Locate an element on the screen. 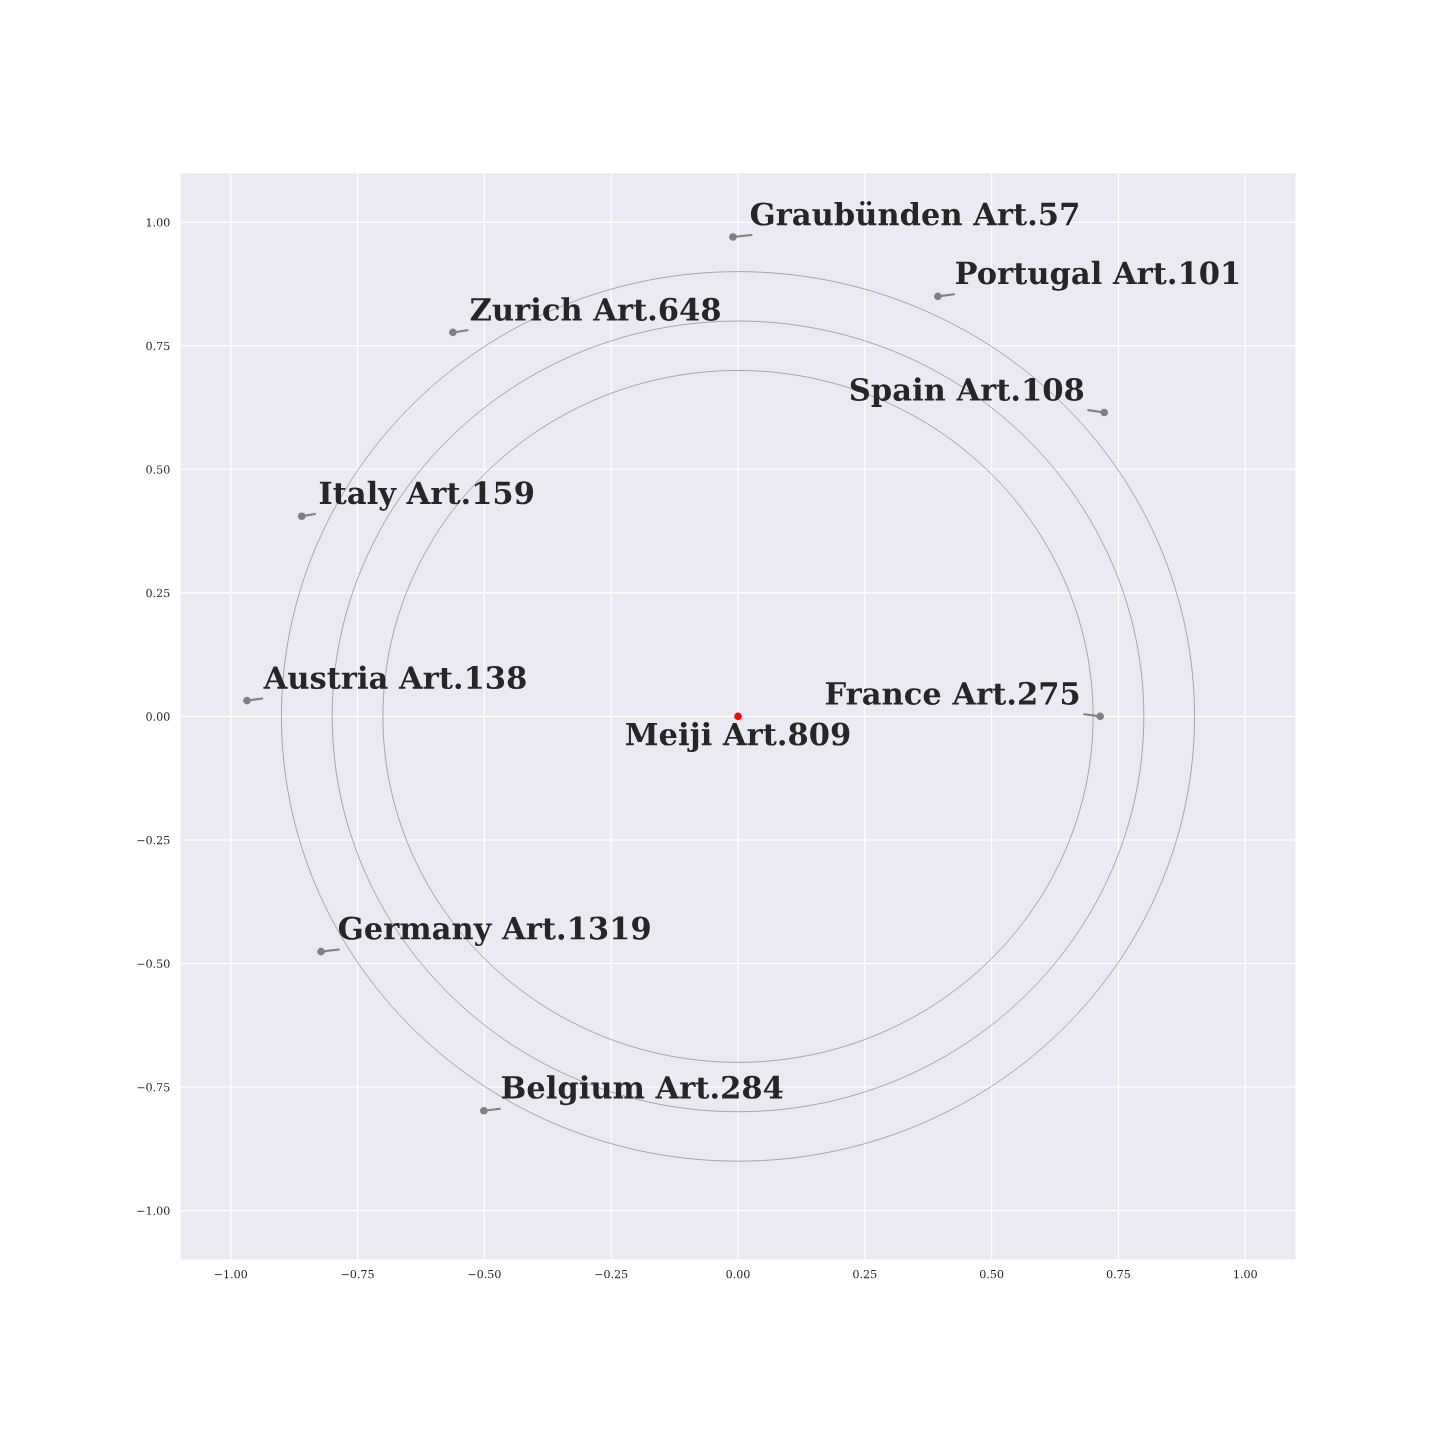  x-tick-label: −1.00 is located at coordinates (231, 1274).